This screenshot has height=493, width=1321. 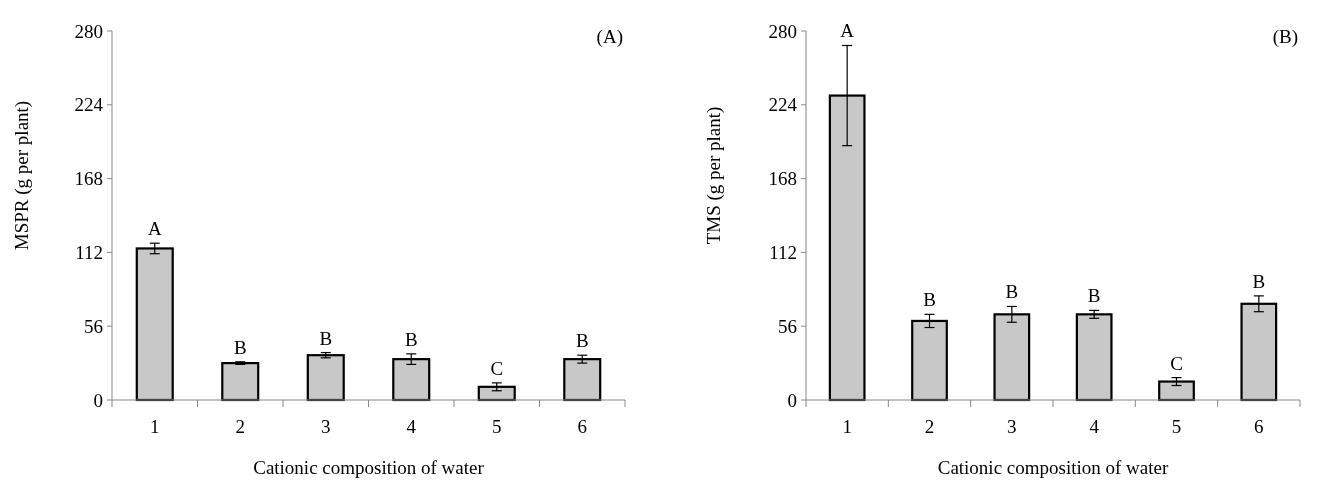 I want to click on y-axis-title: MSPR (g per plant), so click(x=22, y=175).